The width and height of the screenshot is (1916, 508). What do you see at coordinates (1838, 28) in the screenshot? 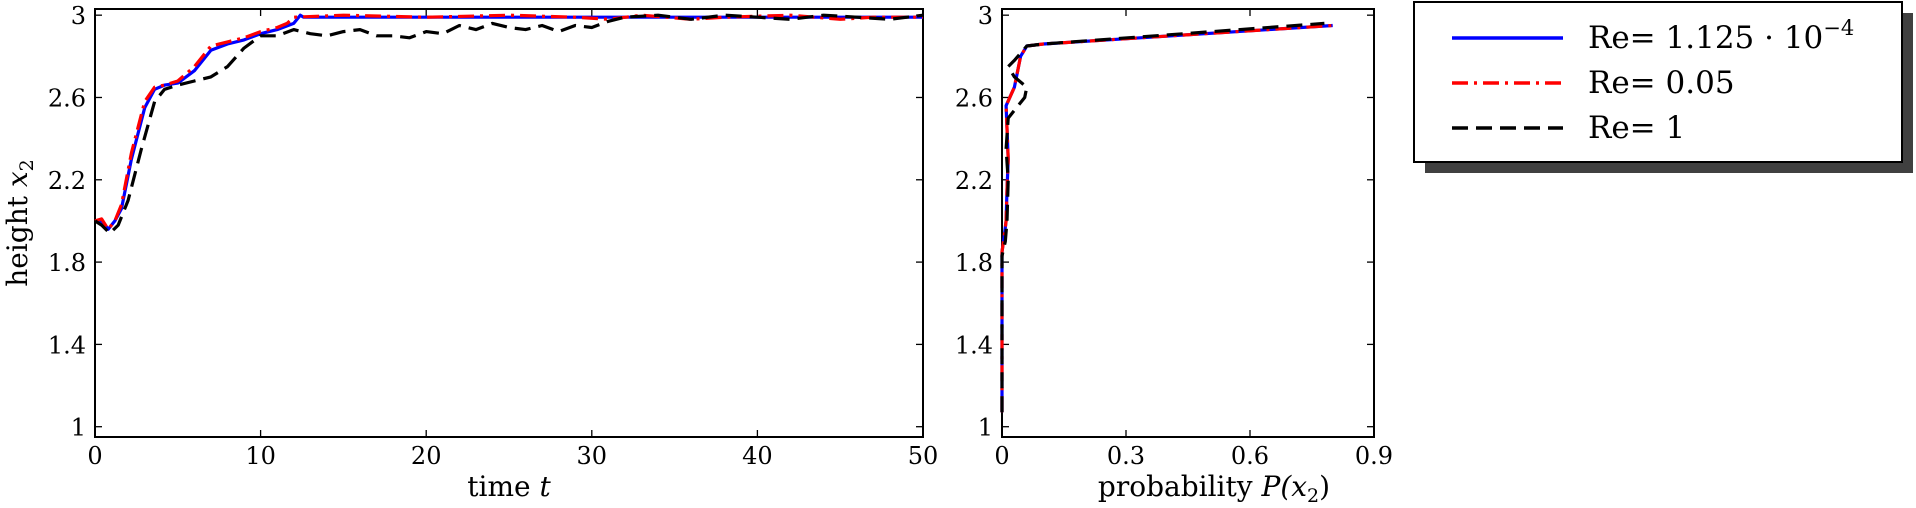
I see `legend-label-superscript: −4` at bounding box center [1838, 28].